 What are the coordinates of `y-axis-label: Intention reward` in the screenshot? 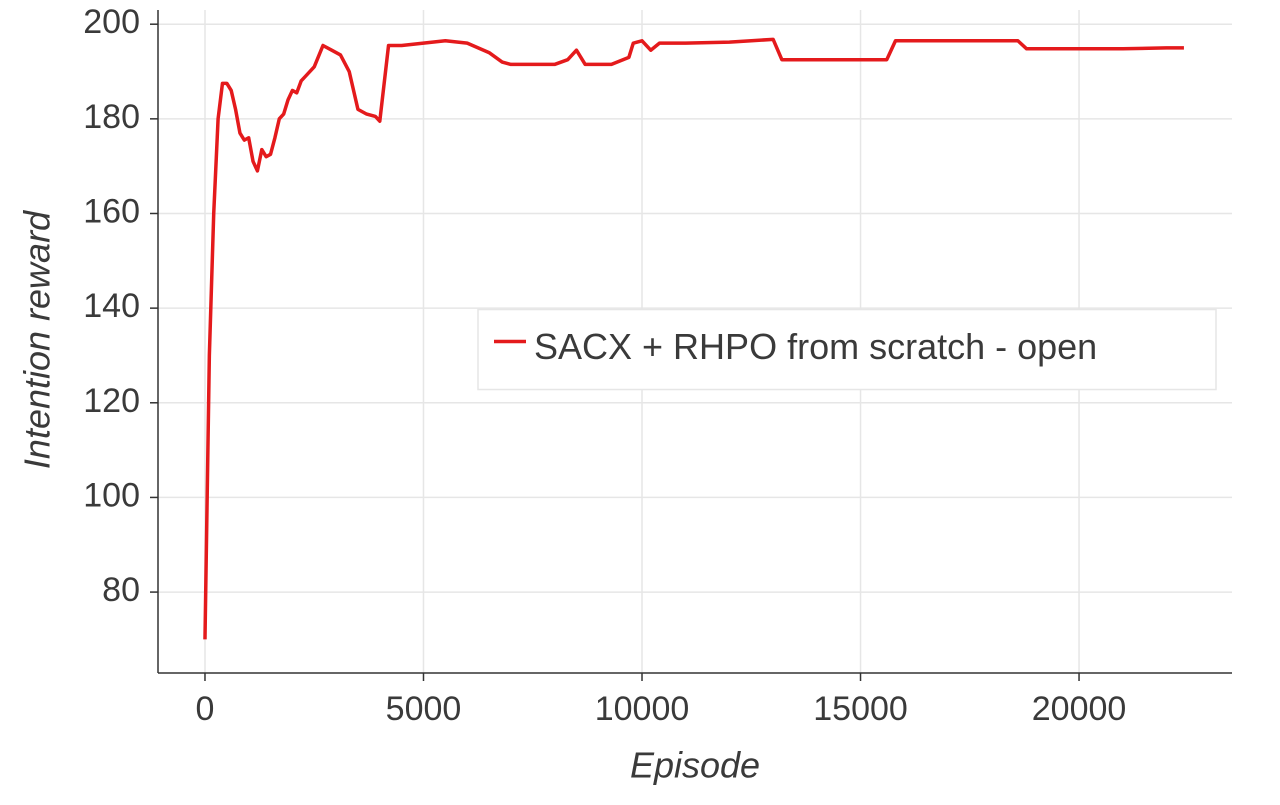 It's located at (37, 339).